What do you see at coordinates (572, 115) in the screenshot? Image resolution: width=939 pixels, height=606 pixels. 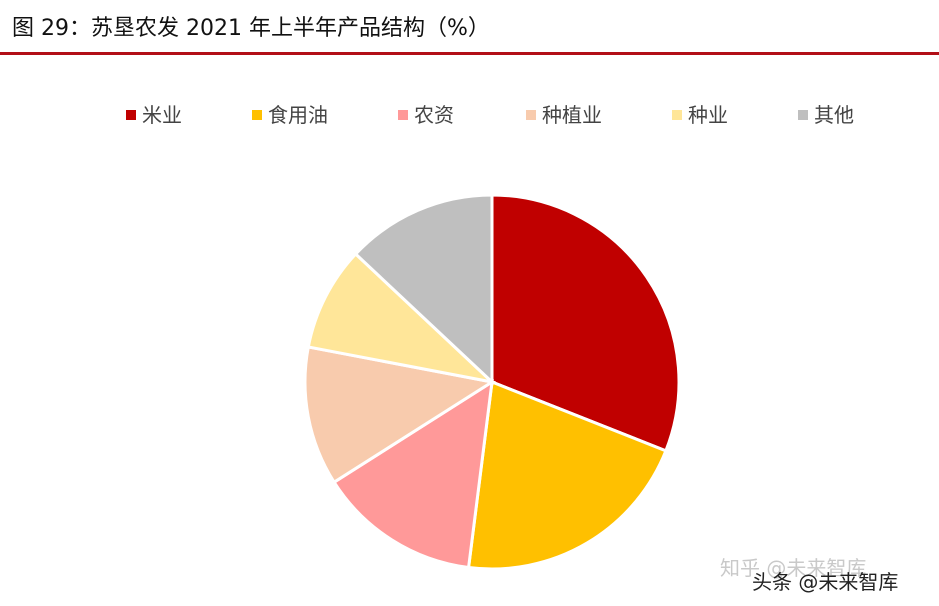 I see `legend-label: 种植业` at bounding box center [572, 115].